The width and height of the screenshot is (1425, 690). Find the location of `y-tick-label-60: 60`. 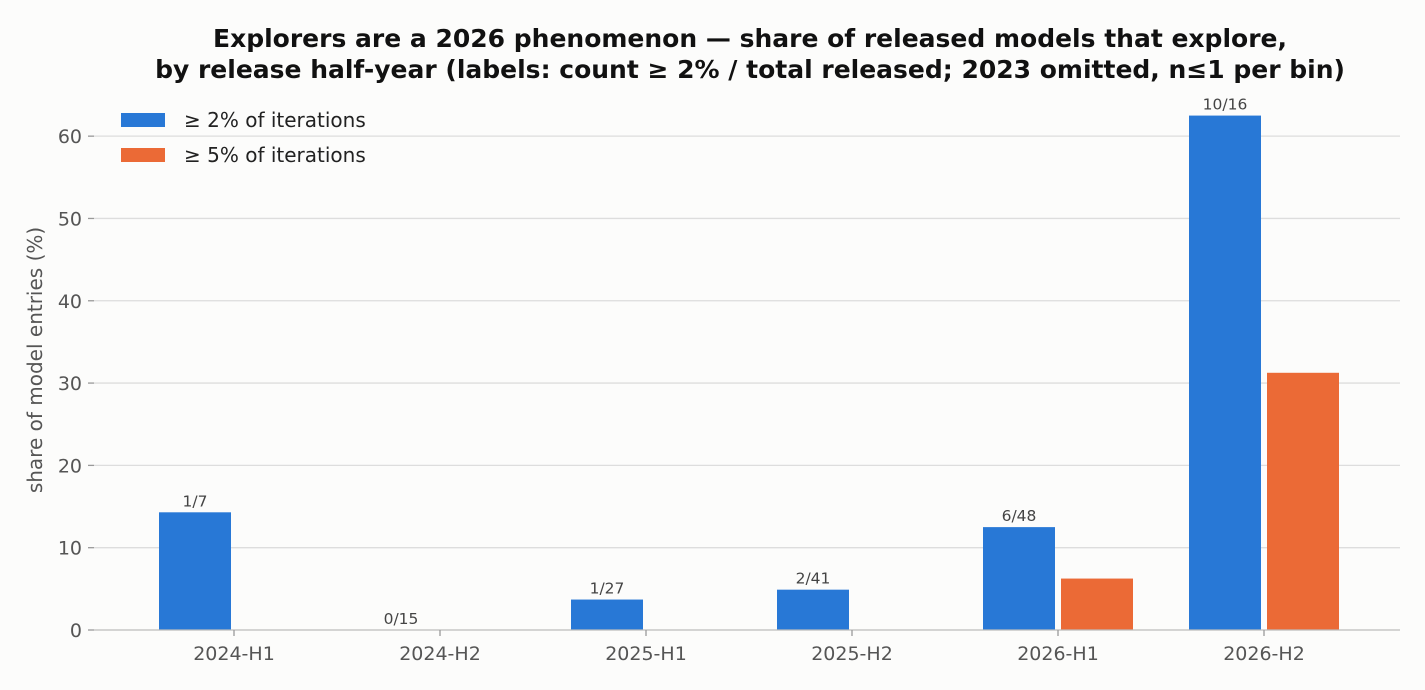

y-tick-label-60: 60 is located at coordinates (70, 137).